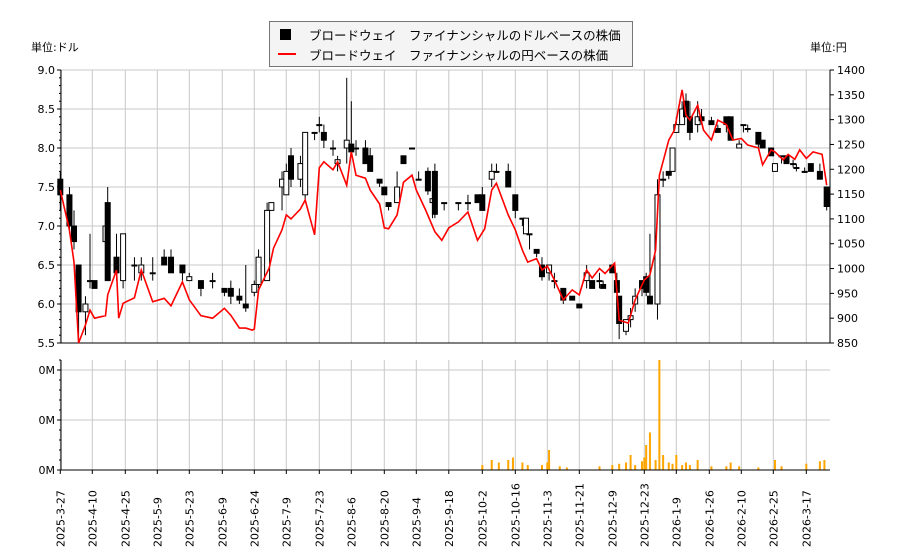 The image size is (900, 550). I want to click on x-tick-label: 2025-3-27, so click(60, 518).